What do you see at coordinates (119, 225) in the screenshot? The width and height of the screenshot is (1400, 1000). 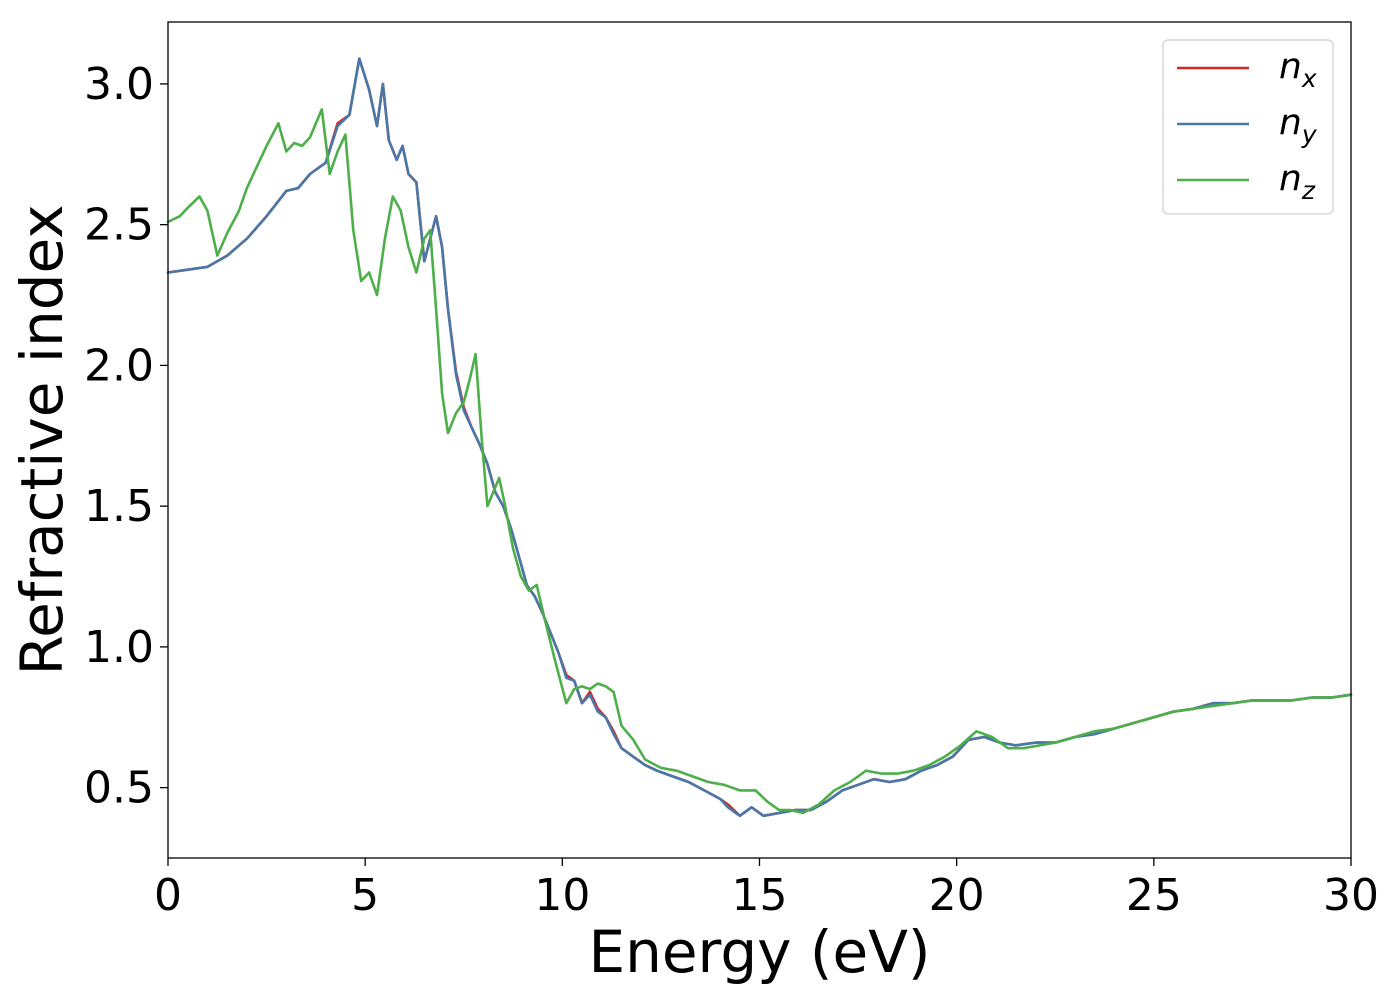 I see `y-tick-label: 2.5` at bounding box center [119, 225].